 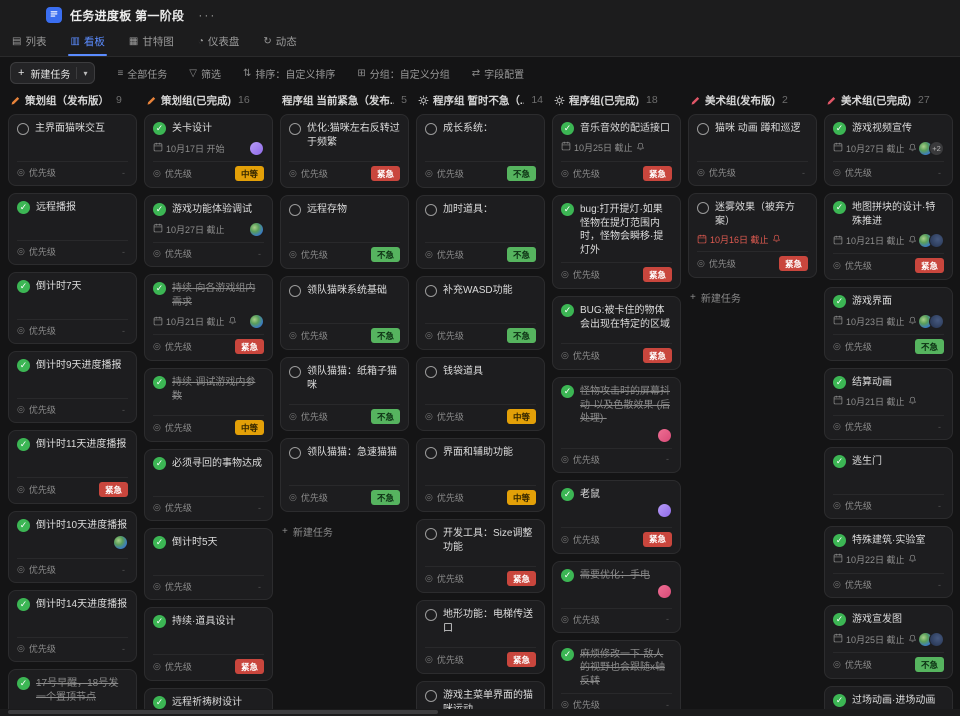 I want to click on toolbar-item-fields: ⇄ 字段配置, so click(x=498, y=73).